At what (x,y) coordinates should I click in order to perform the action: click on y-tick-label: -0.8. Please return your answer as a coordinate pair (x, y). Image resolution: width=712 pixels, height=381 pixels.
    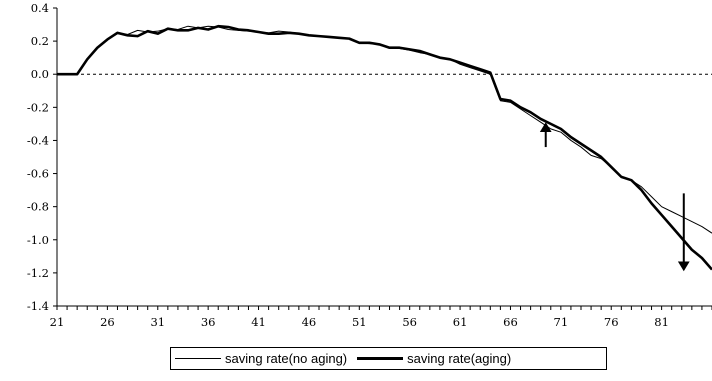
    Looking at the image, I should click on (38, 207).